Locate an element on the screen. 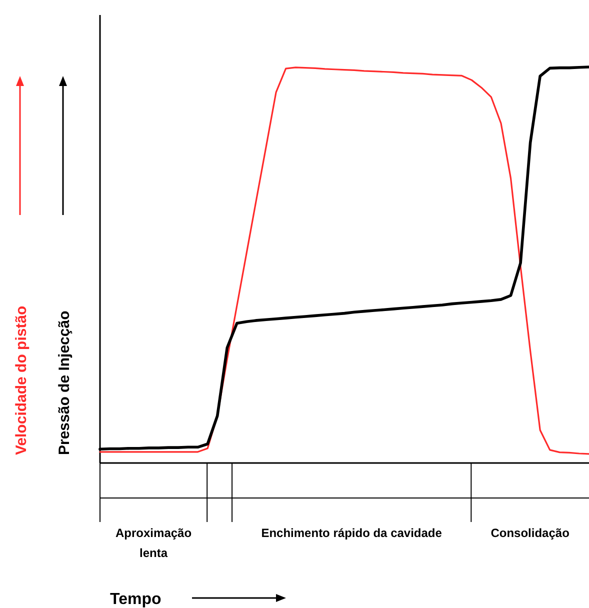  text: Enchimento rápido da cavidade is located at coordinates (351, 533).